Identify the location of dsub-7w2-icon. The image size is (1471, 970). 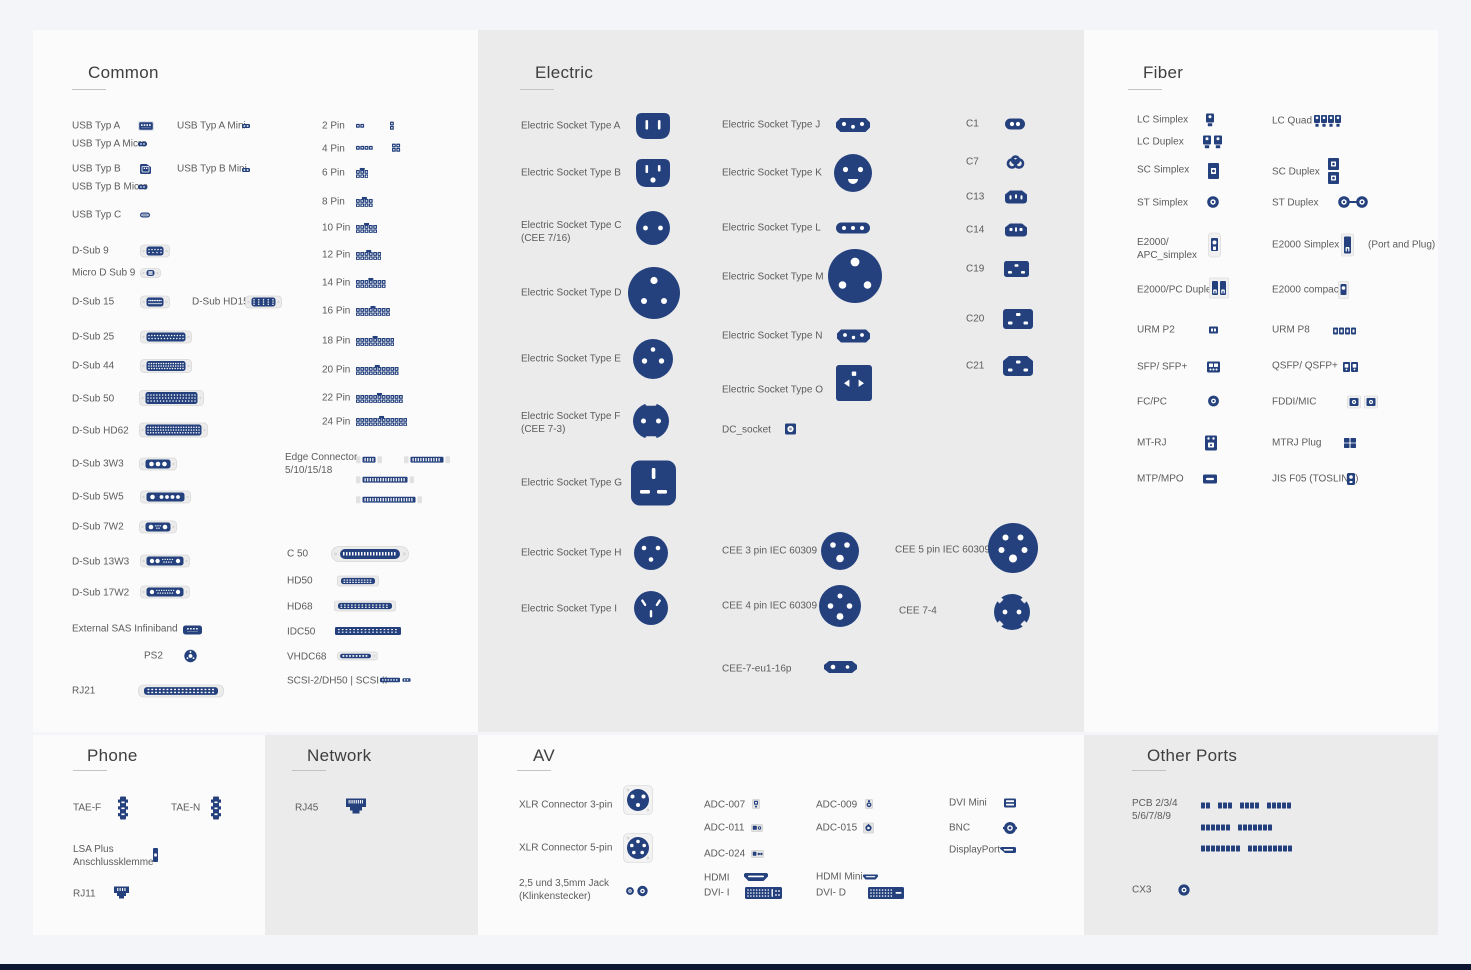
(158, 527).